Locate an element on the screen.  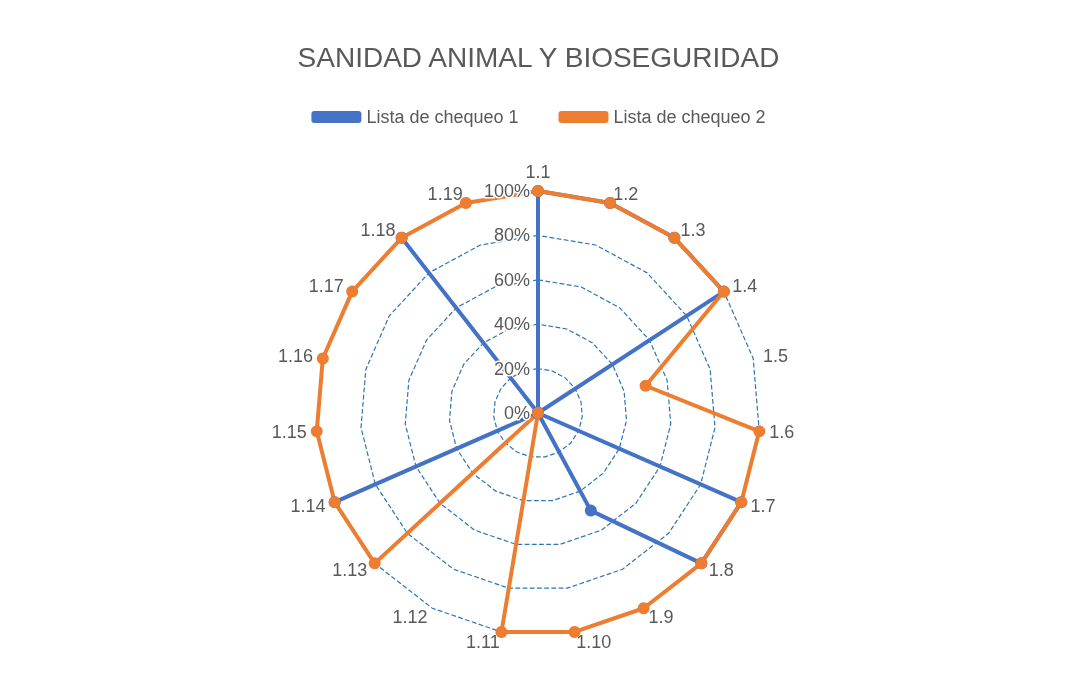
spoke-label: 1.9 is located at coordinates (661, 617).